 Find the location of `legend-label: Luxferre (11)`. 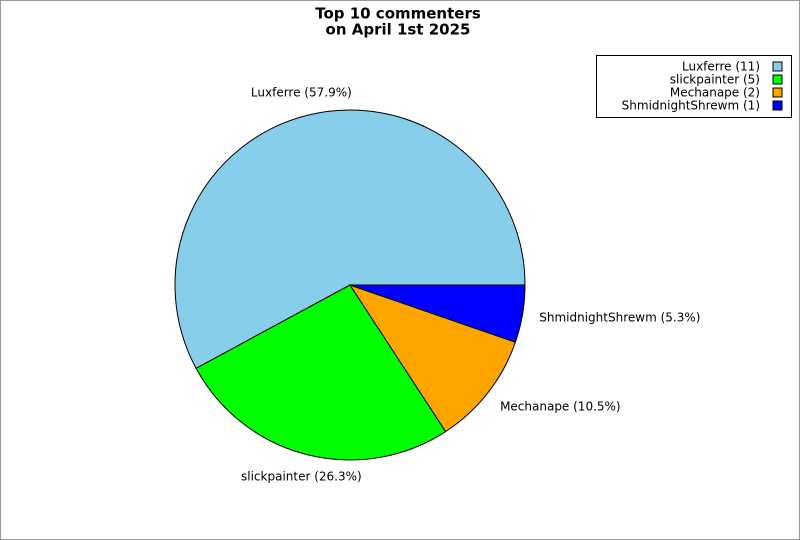

legend-label: Luxferre (11) is located at coordinates (721, 67).